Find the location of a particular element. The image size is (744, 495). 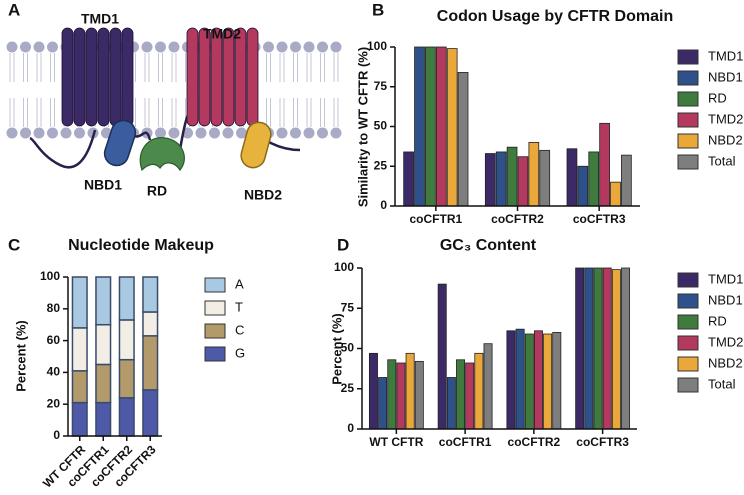

y-axis-label: Percent (%) is located at coordinates (20, 356).